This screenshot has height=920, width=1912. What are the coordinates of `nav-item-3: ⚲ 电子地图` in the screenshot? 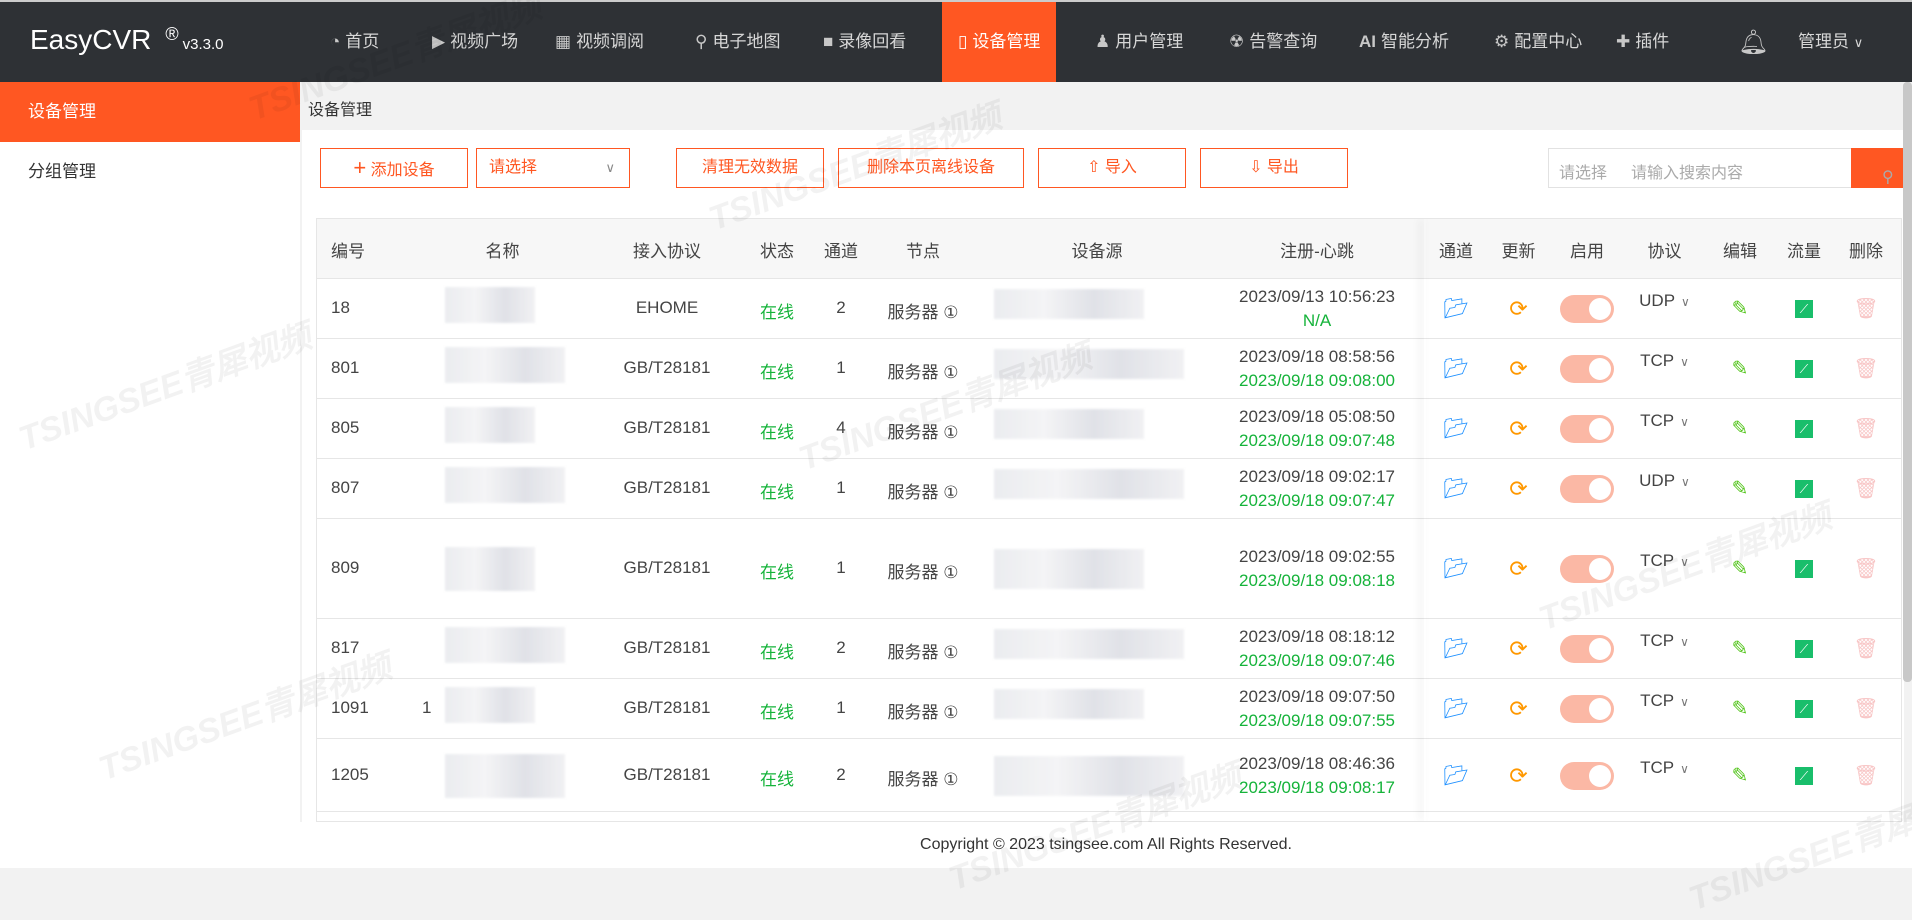 It's located at (737, 42).